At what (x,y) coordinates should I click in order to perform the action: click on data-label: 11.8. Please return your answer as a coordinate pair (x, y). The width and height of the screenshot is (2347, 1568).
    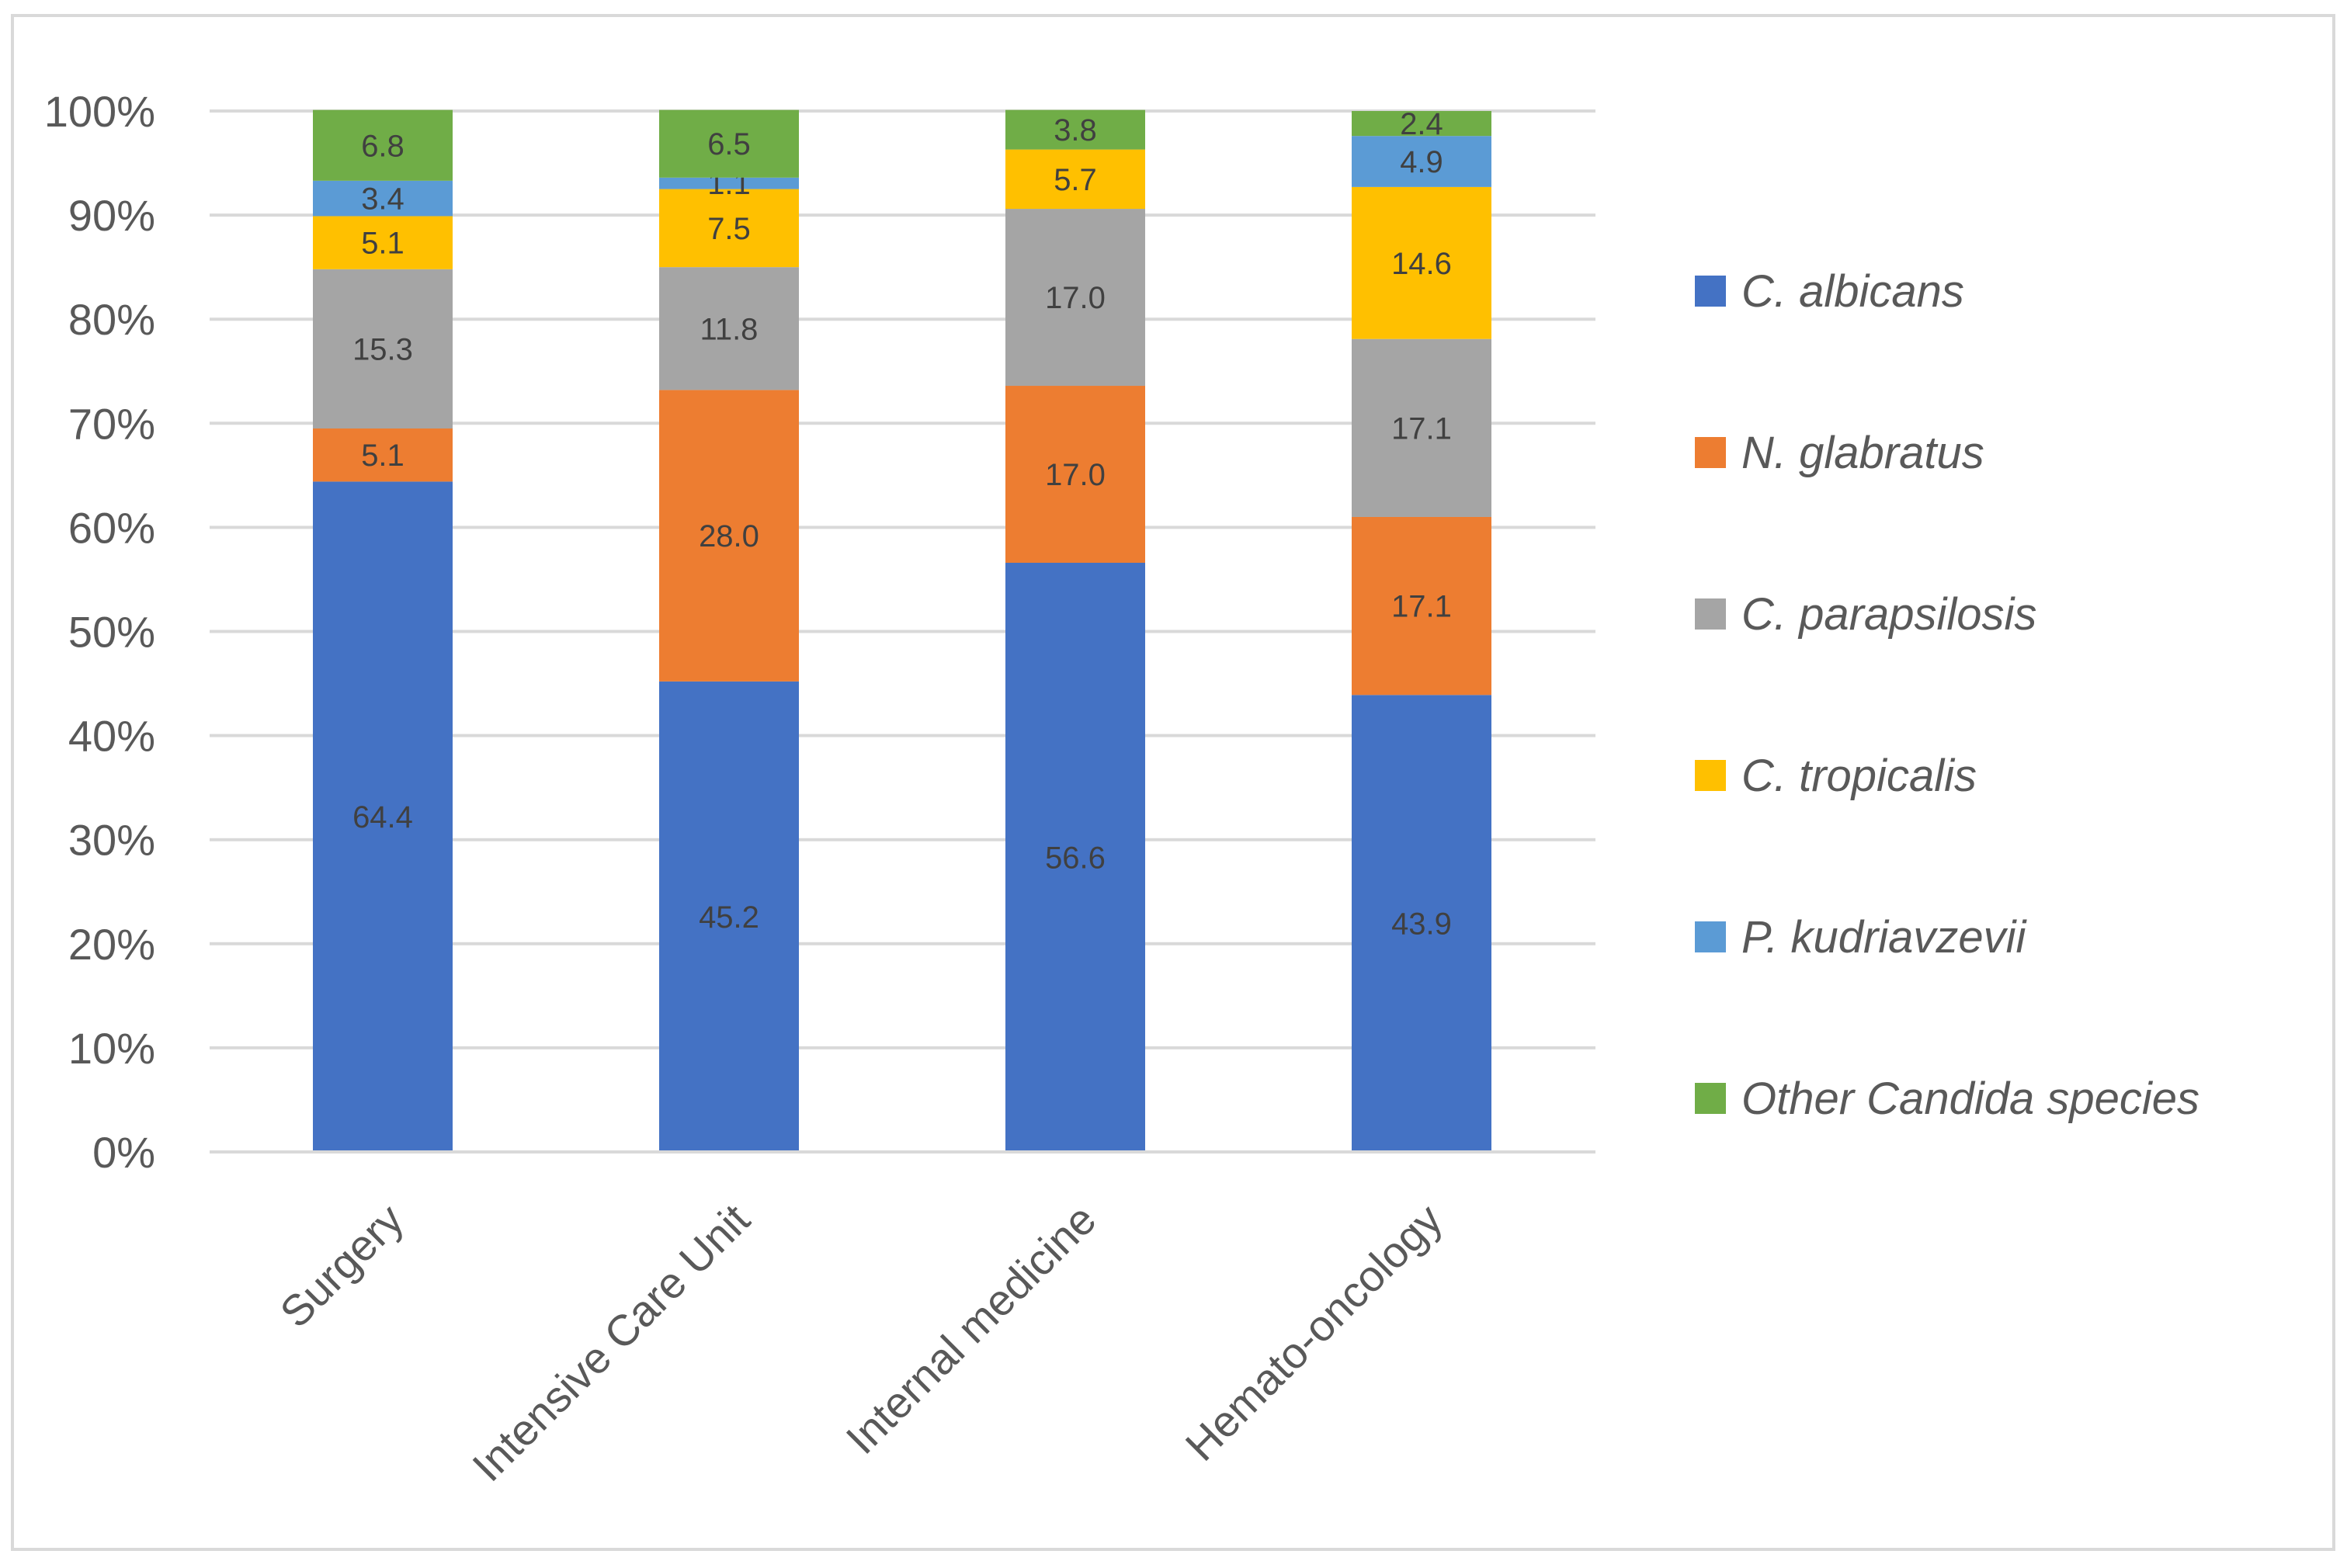
    Looking at the image, I should click on (729, 329).